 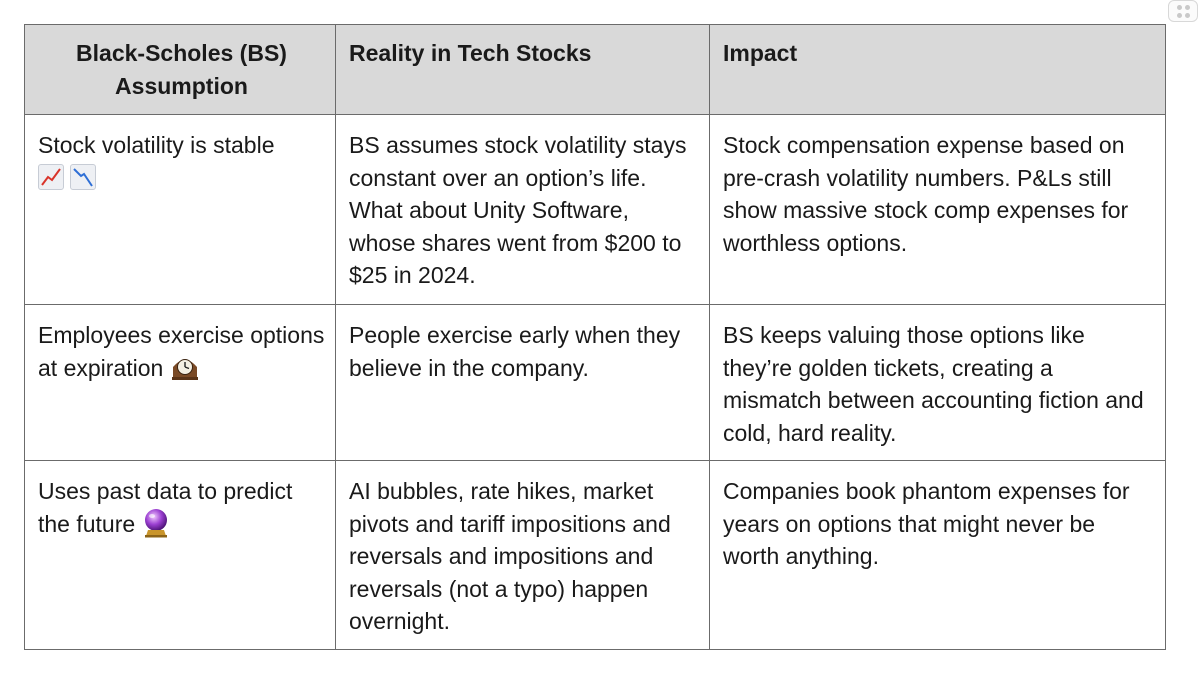 I want to click on chart-increasing-icon, so click(x=51, y=177).